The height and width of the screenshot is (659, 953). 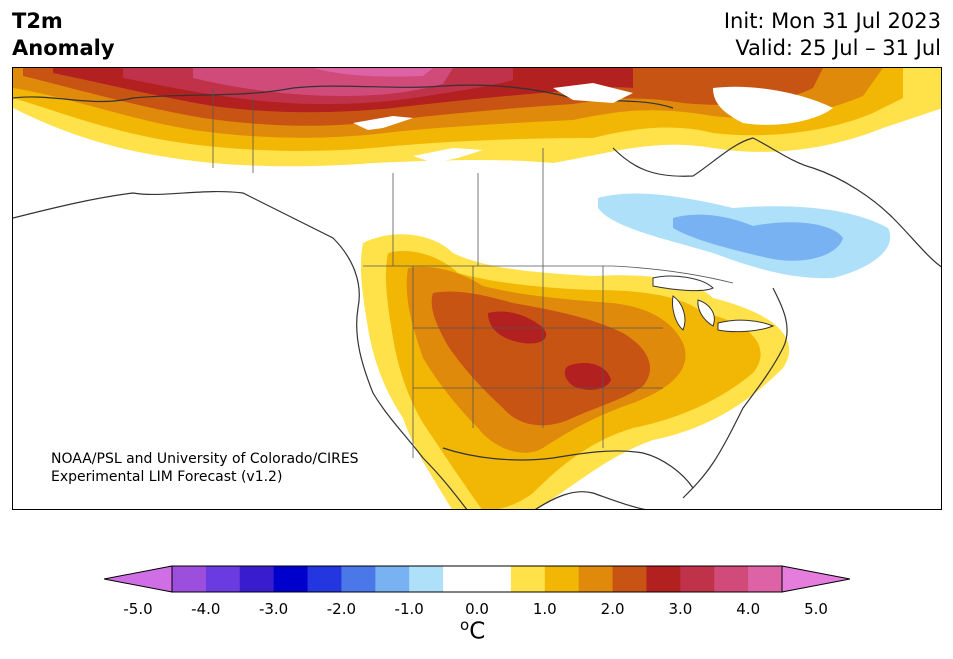 What do you see at coordinates (838, 48) in the screenshot?
I see `valid-date: Valid: 25 Jul – 31 Jul` at bounding box center [838, 48].